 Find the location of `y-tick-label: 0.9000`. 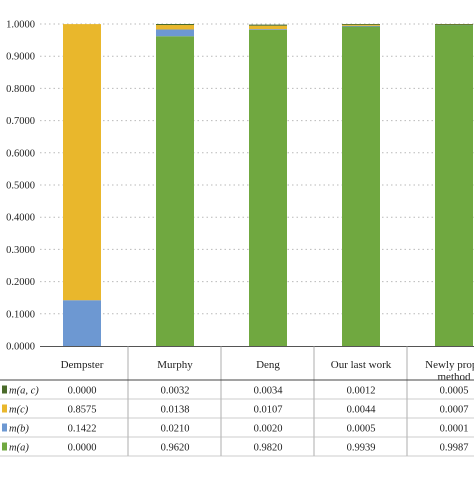

y-tick-label: 0.9000 is located at coordinates (20, 57).